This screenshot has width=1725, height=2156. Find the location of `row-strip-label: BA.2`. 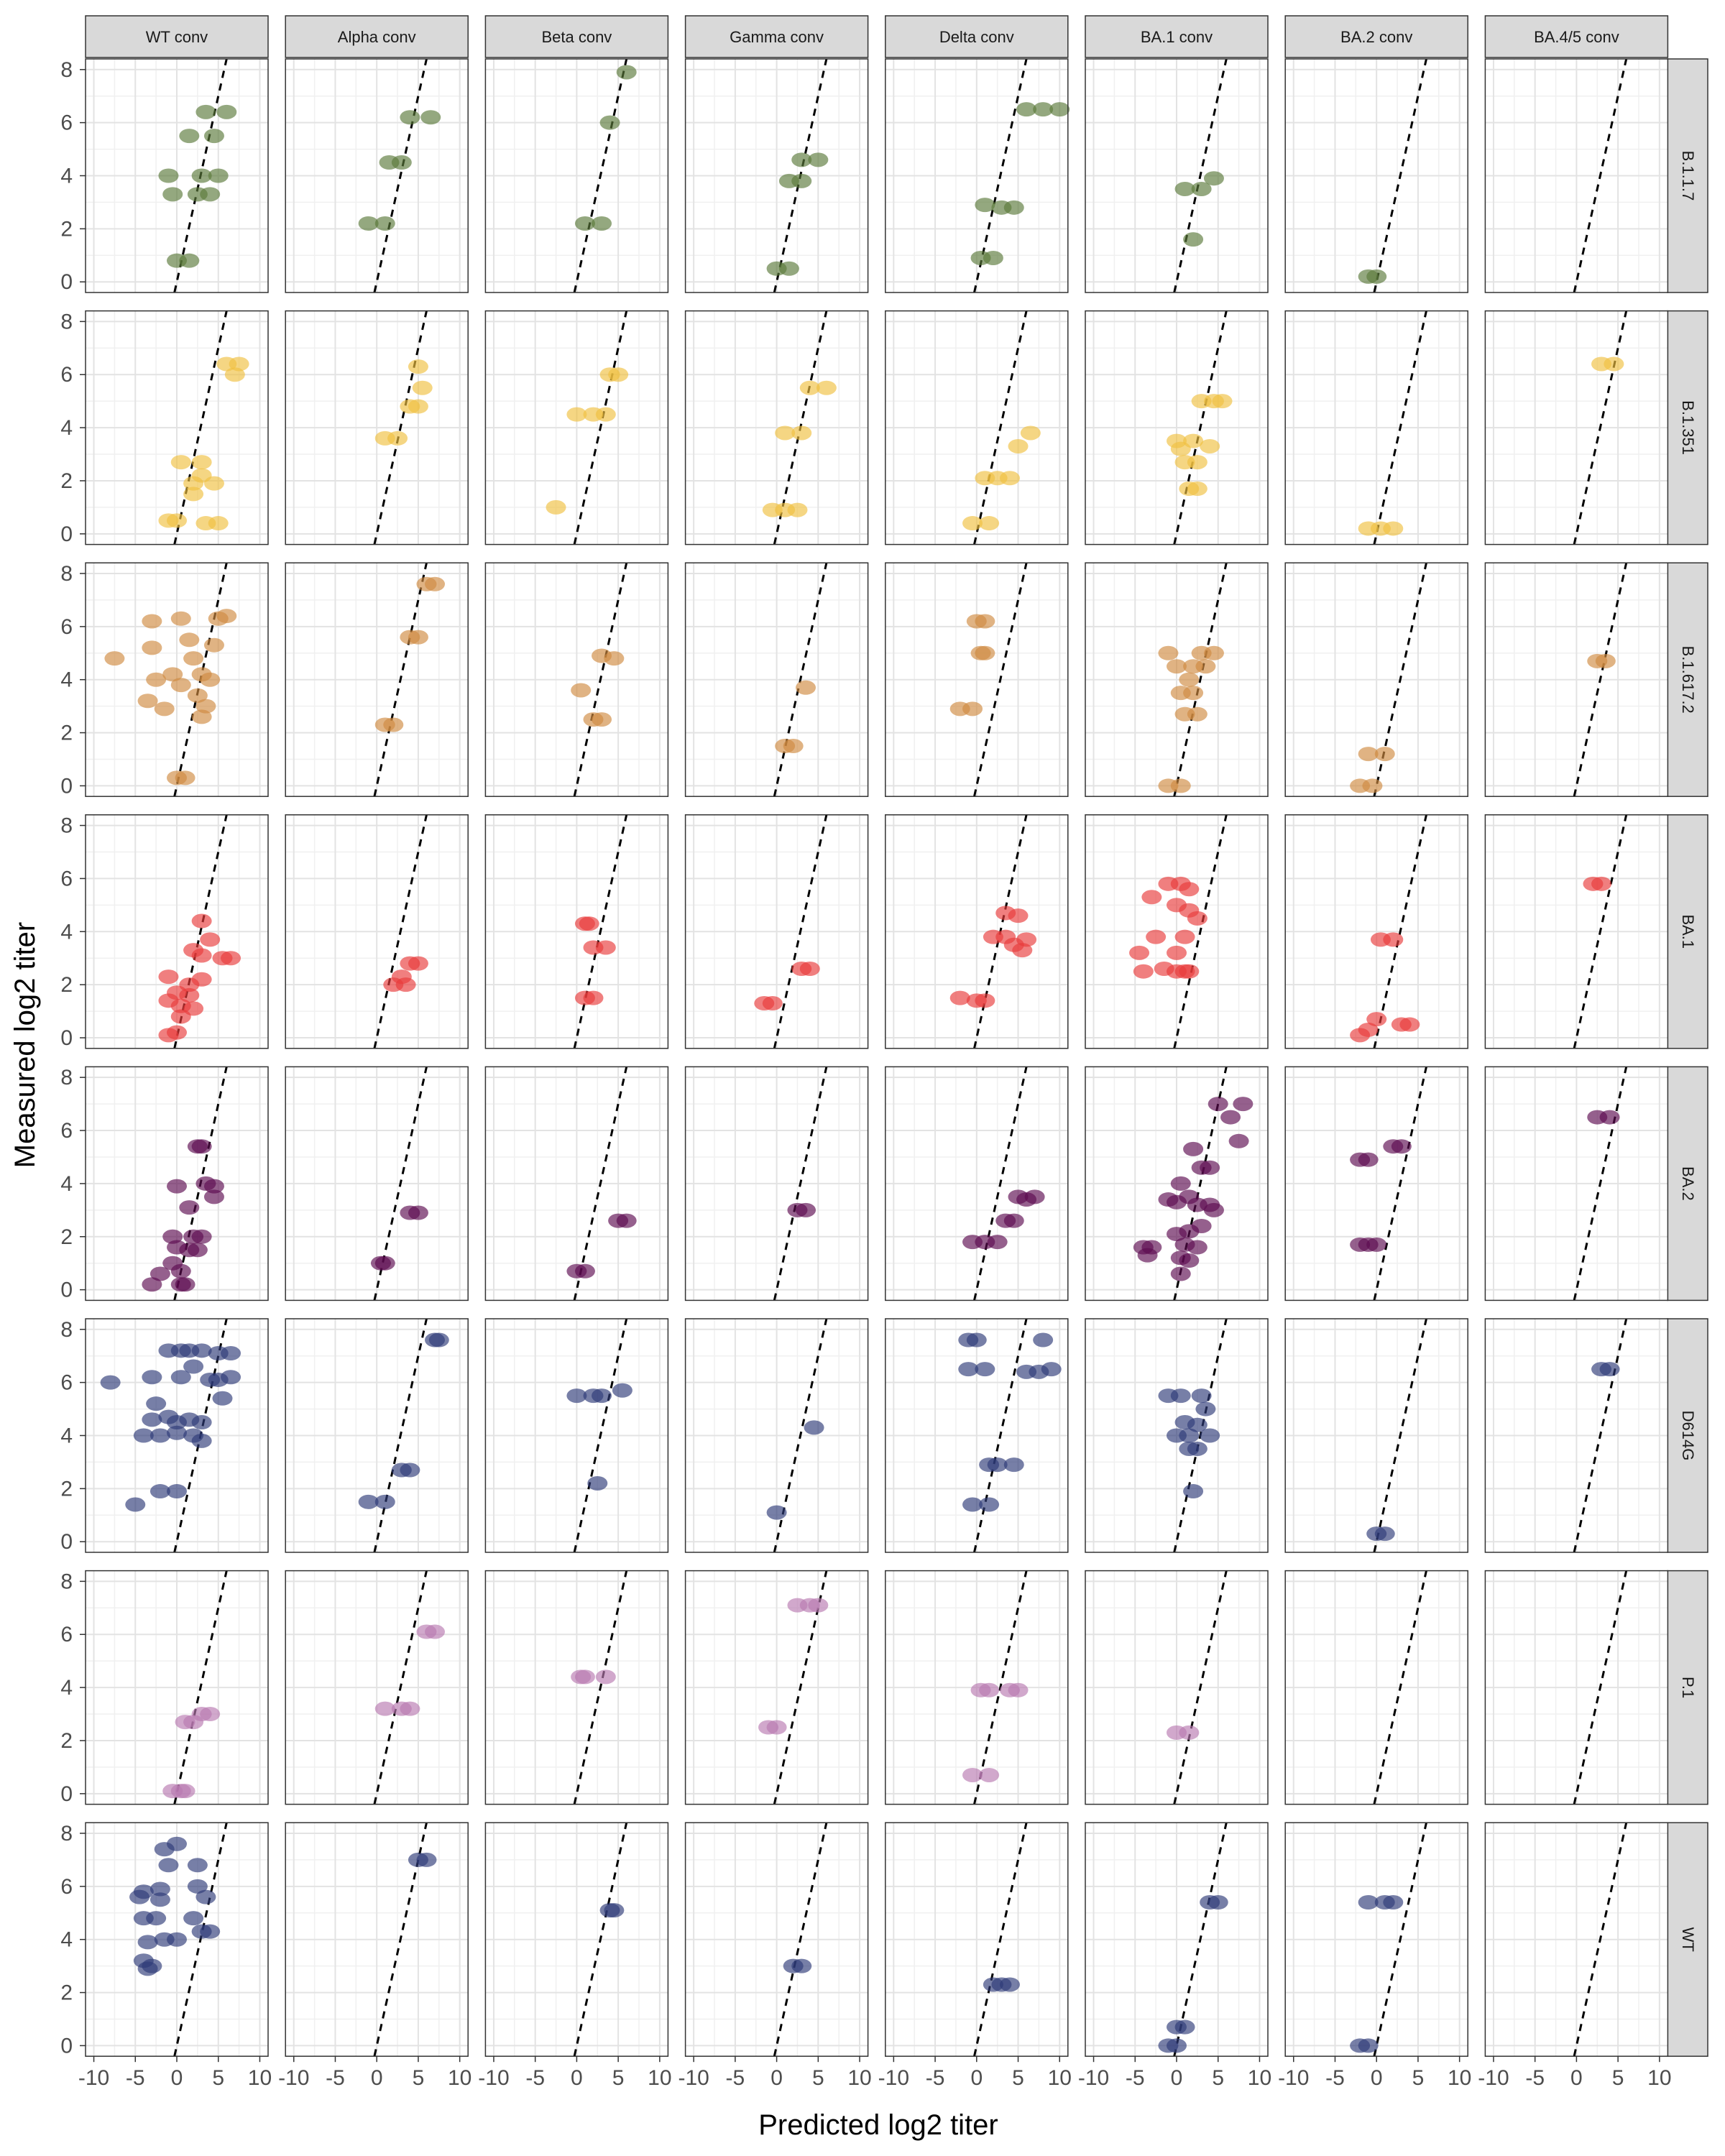

row-strip-label: BA.2 is located at coordinates (1688, 1183).